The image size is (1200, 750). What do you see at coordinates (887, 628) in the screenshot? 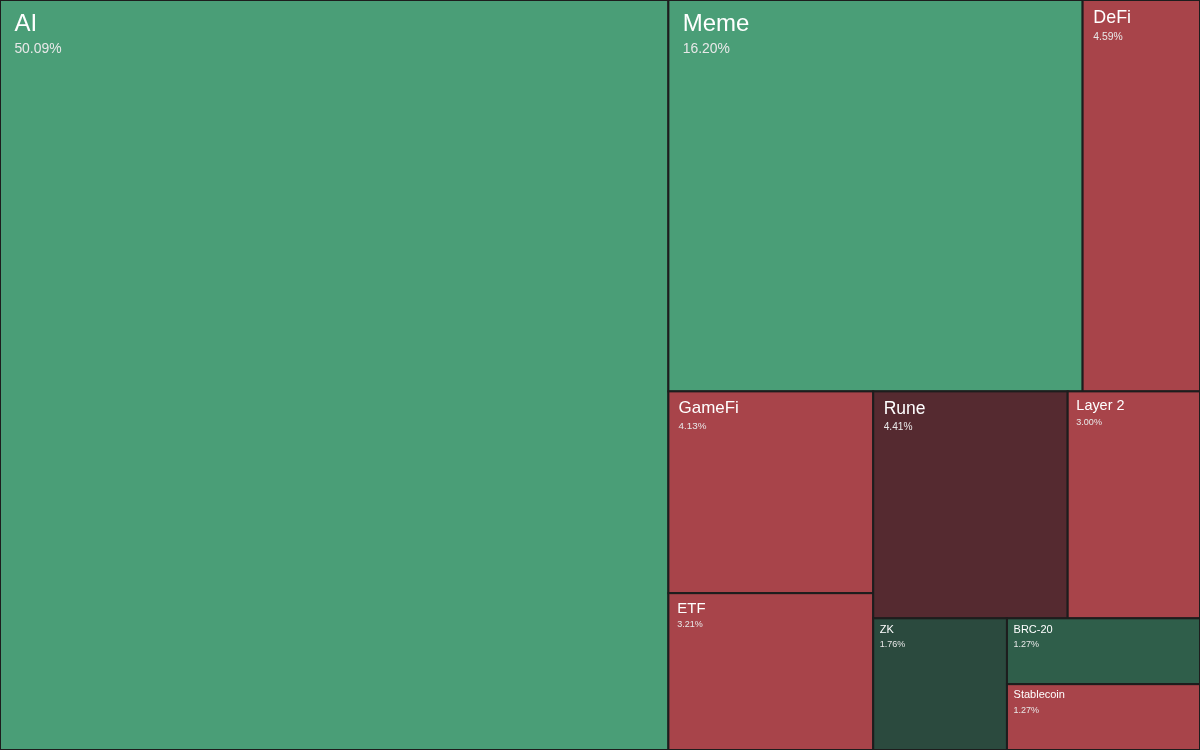
I see `category-label: ZK` at bounding box center [887, 628].